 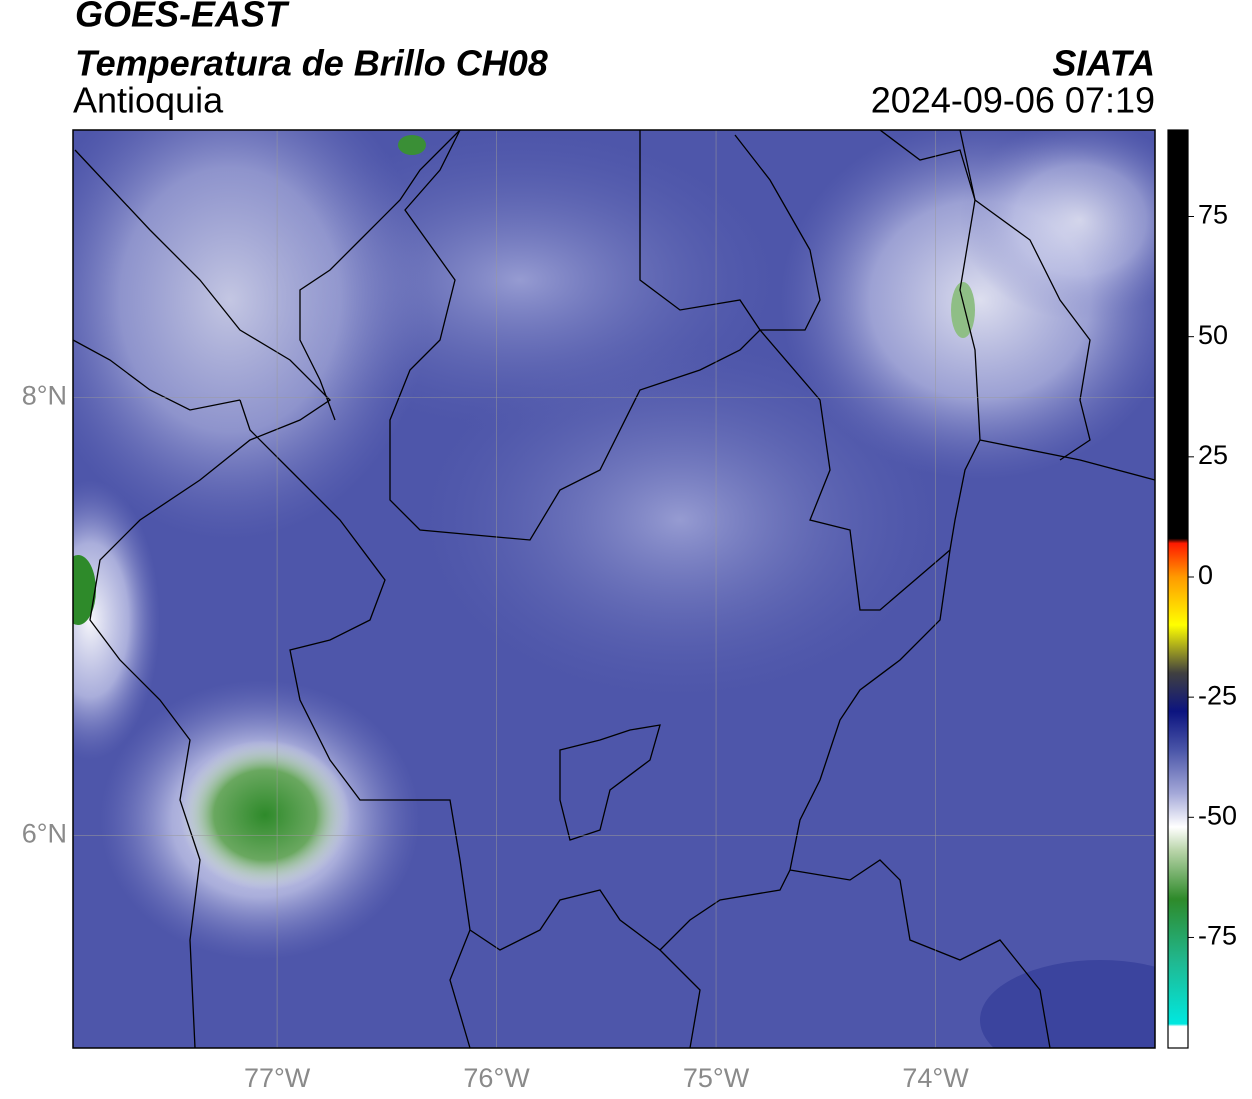 What do you see at coordinates (277, 1078) in the screenshot?
I see `x-tick-label: 77°W` at bounding box center [277, 1078].